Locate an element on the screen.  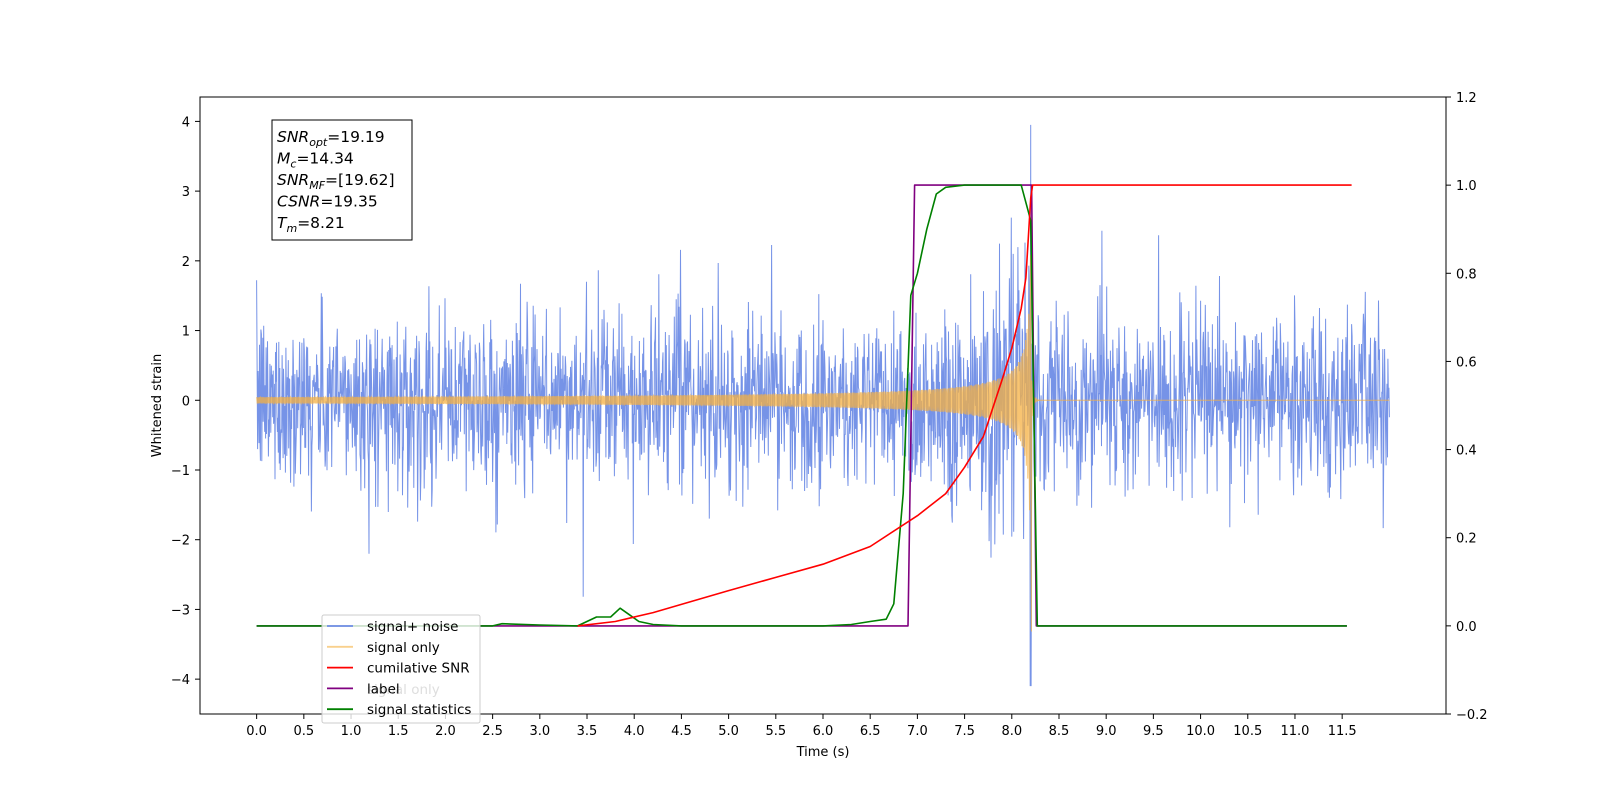
y-left-tick-label: 3 is located at coordinates (186, 192).